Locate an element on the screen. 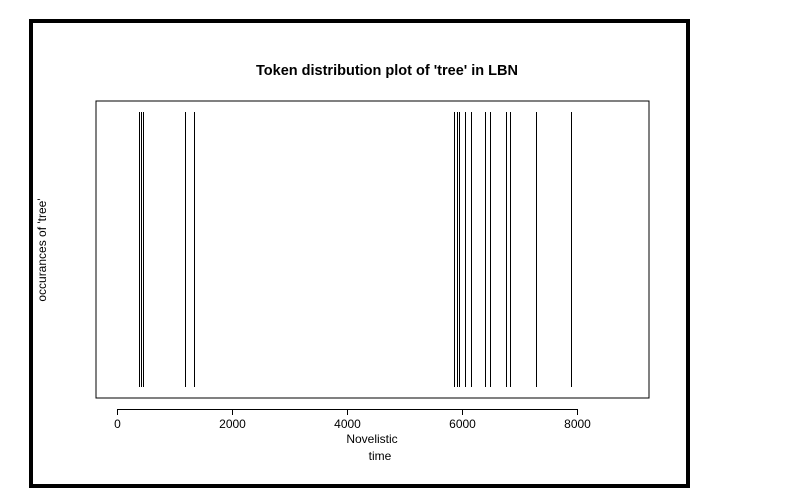  x-axis-label-line-2: time is located at coordinates (380, 456).